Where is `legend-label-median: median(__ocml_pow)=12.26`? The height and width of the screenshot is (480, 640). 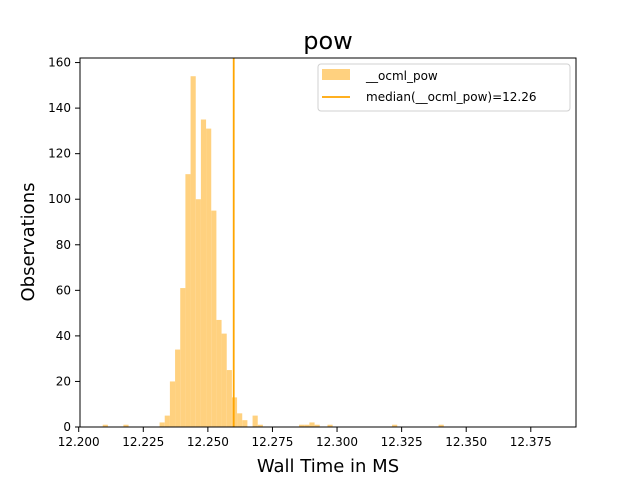
legend-label-median: median(__ocml_pow)=12.26 is located at coordinates (451, 97).